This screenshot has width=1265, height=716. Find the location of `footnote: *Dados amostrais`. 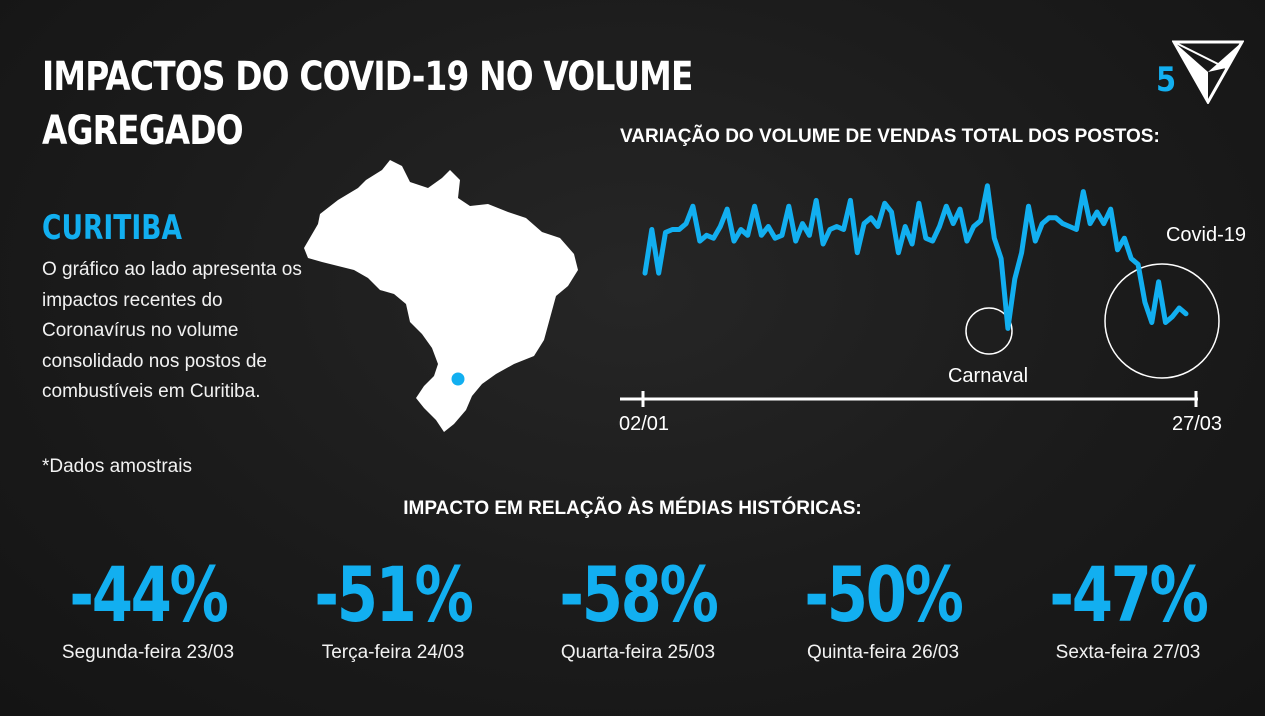

footnote: *Dados amostrais is located at coordinates (117, 466).